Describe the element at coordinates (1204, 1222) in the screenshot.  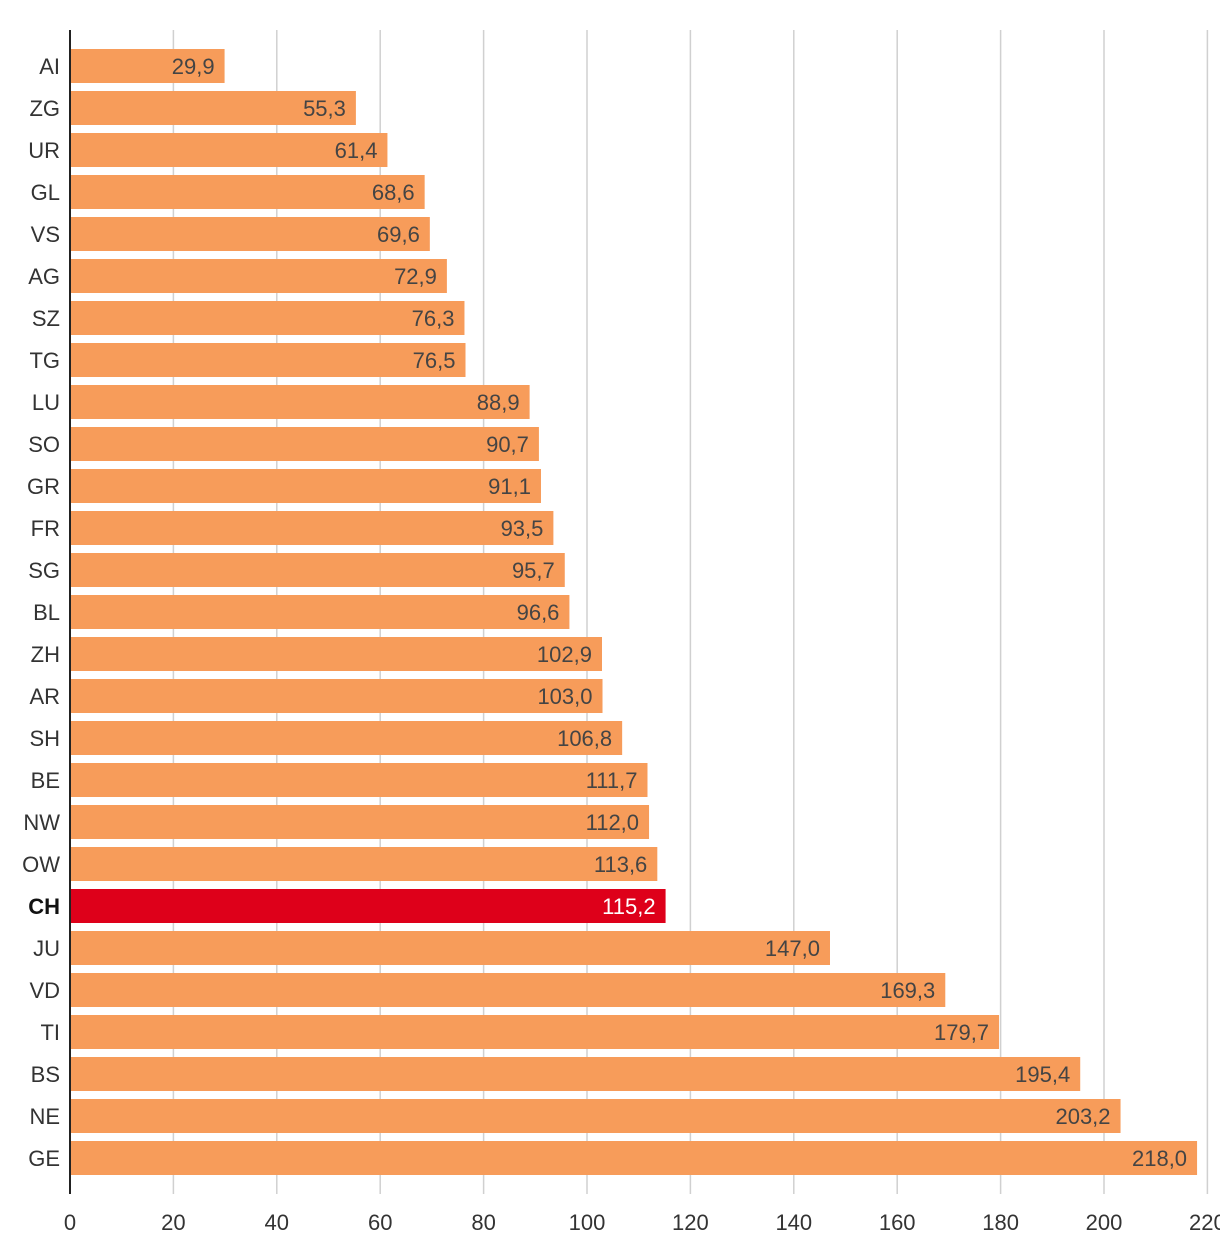
I see `x-tick-label: 220` at that location.